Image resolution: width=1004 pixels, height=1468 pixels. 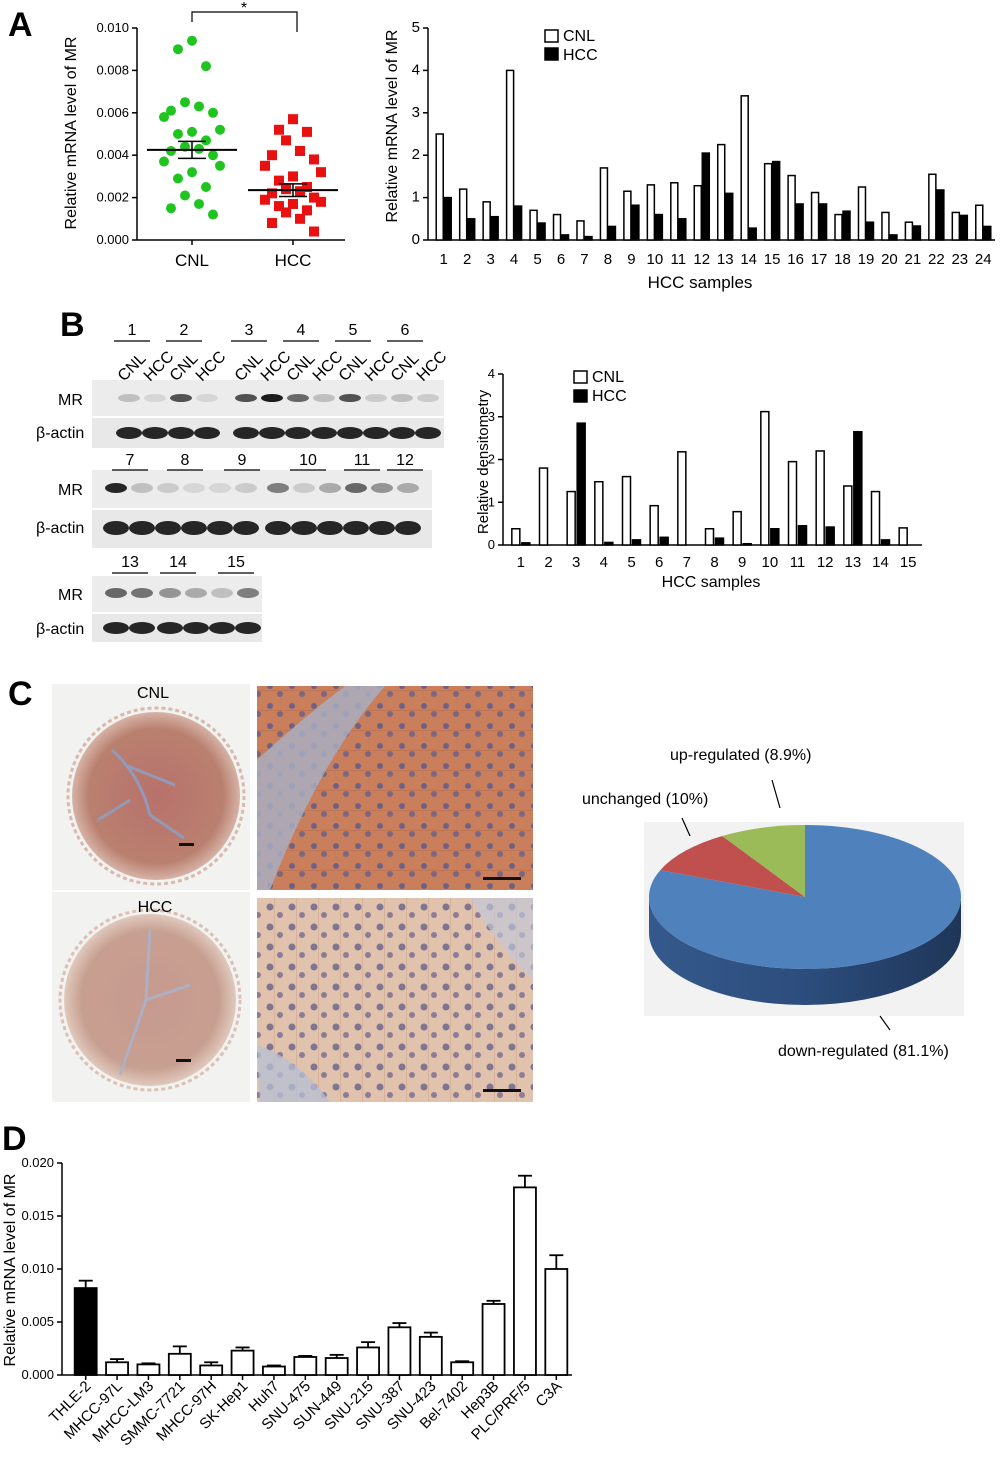 What do you see at coordinates (959, 259) in the screenshot?
I see `category-label: 23` at bounding box center [959, 259].